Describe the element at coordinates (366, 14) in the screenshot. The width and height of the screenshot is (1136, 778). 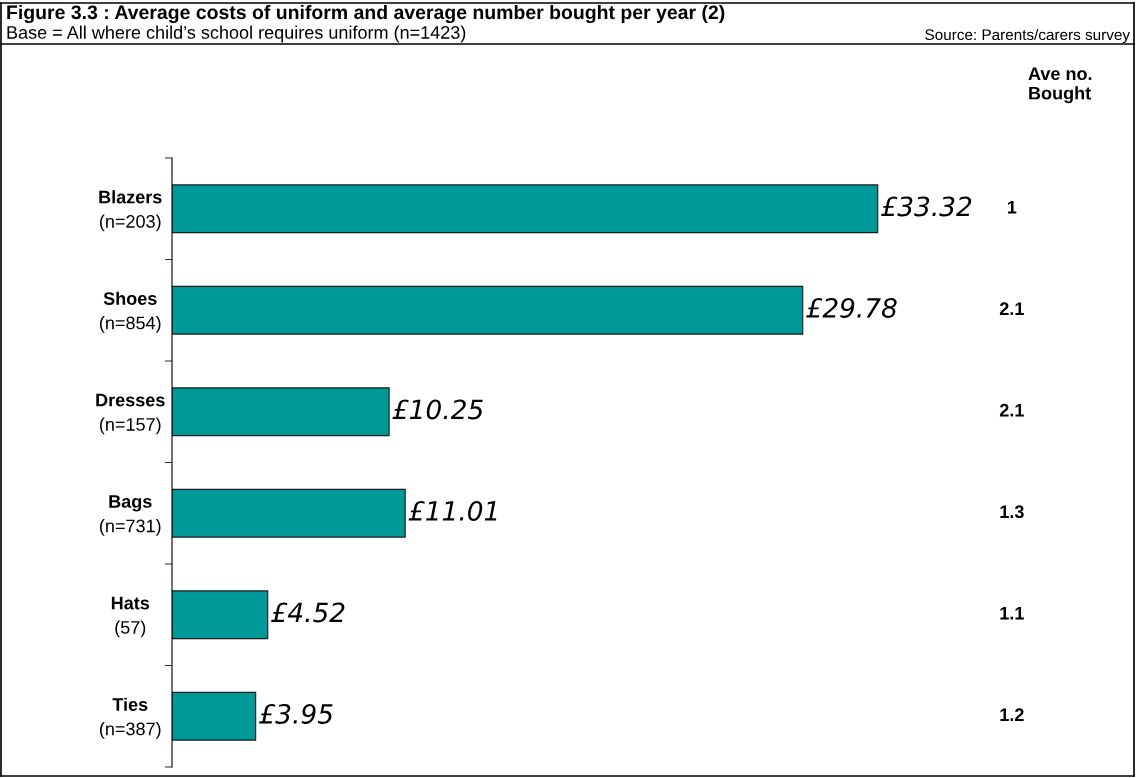
I see `chart-title: Figure 3.3 : Average costs of uniform and average number bought per year (2)` at that location.